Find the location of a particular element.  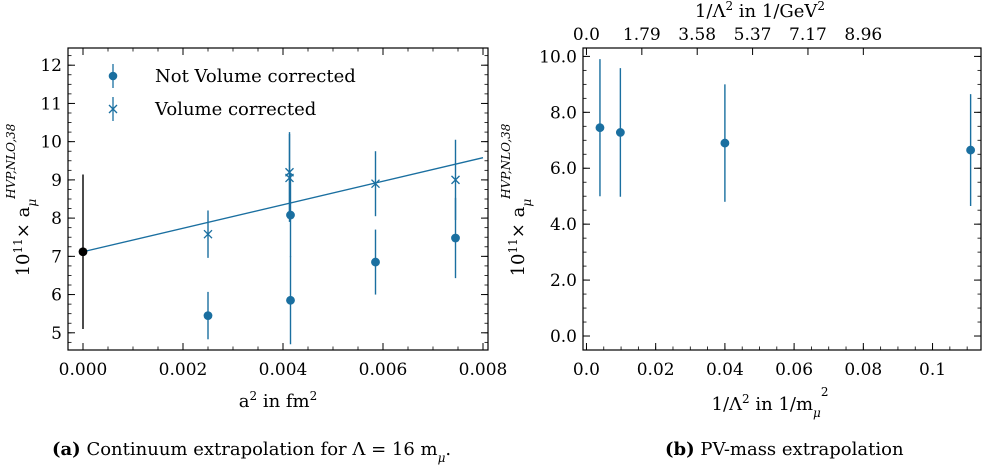

x-tick-label: 0.000 is located at coordinates (83, 370).